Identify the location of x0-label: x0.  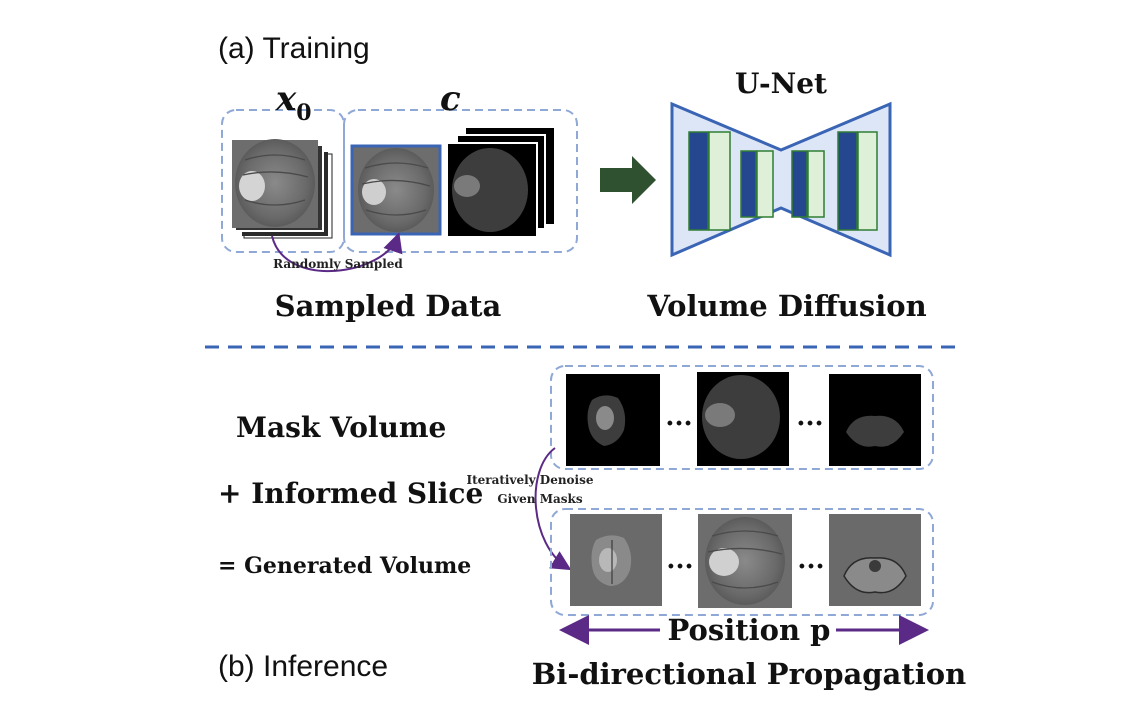
(293, 102).